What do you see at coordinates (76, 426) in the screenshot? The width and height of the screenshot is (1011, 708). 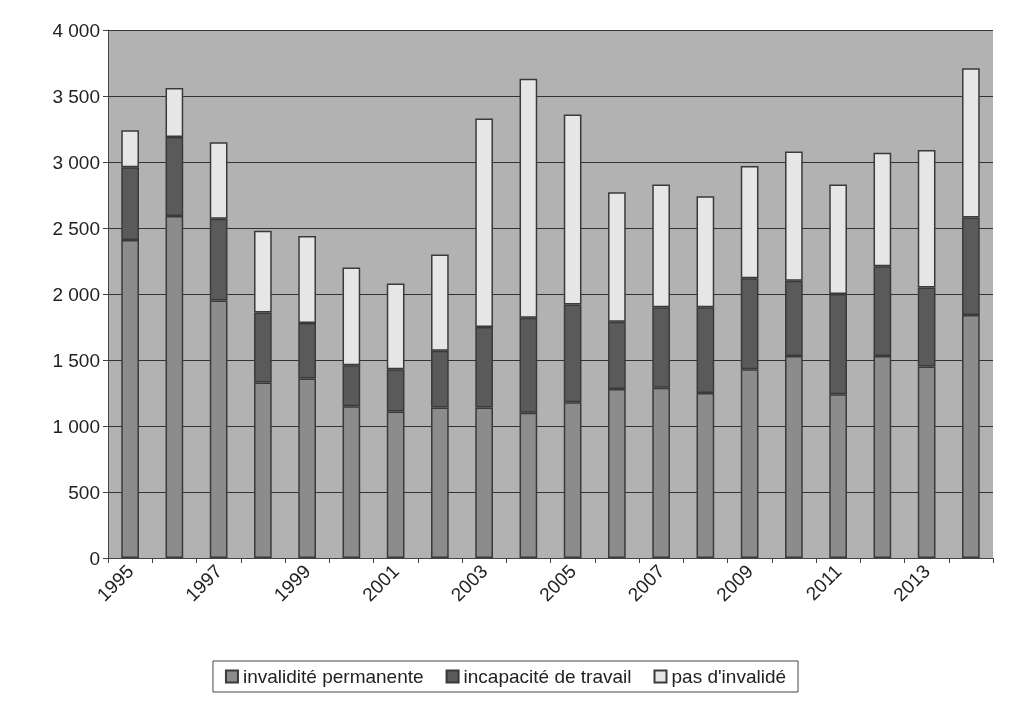 I see `y-tick-label: 1 000` at bounding box center [76, 426].